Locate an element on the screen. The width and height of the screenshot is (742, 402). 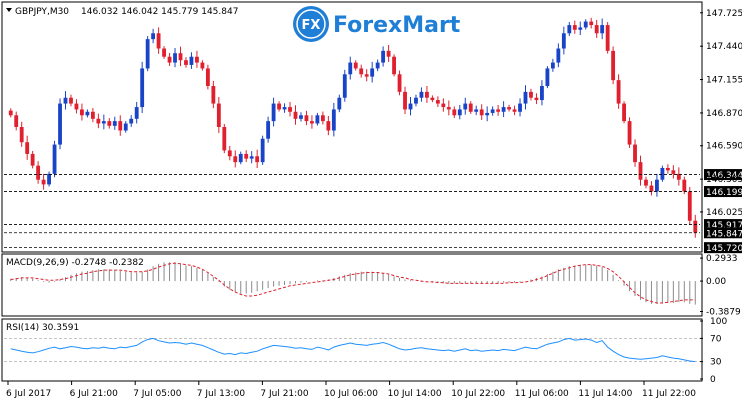
logo-text: ForexMart is located at coordinates (397, 25).